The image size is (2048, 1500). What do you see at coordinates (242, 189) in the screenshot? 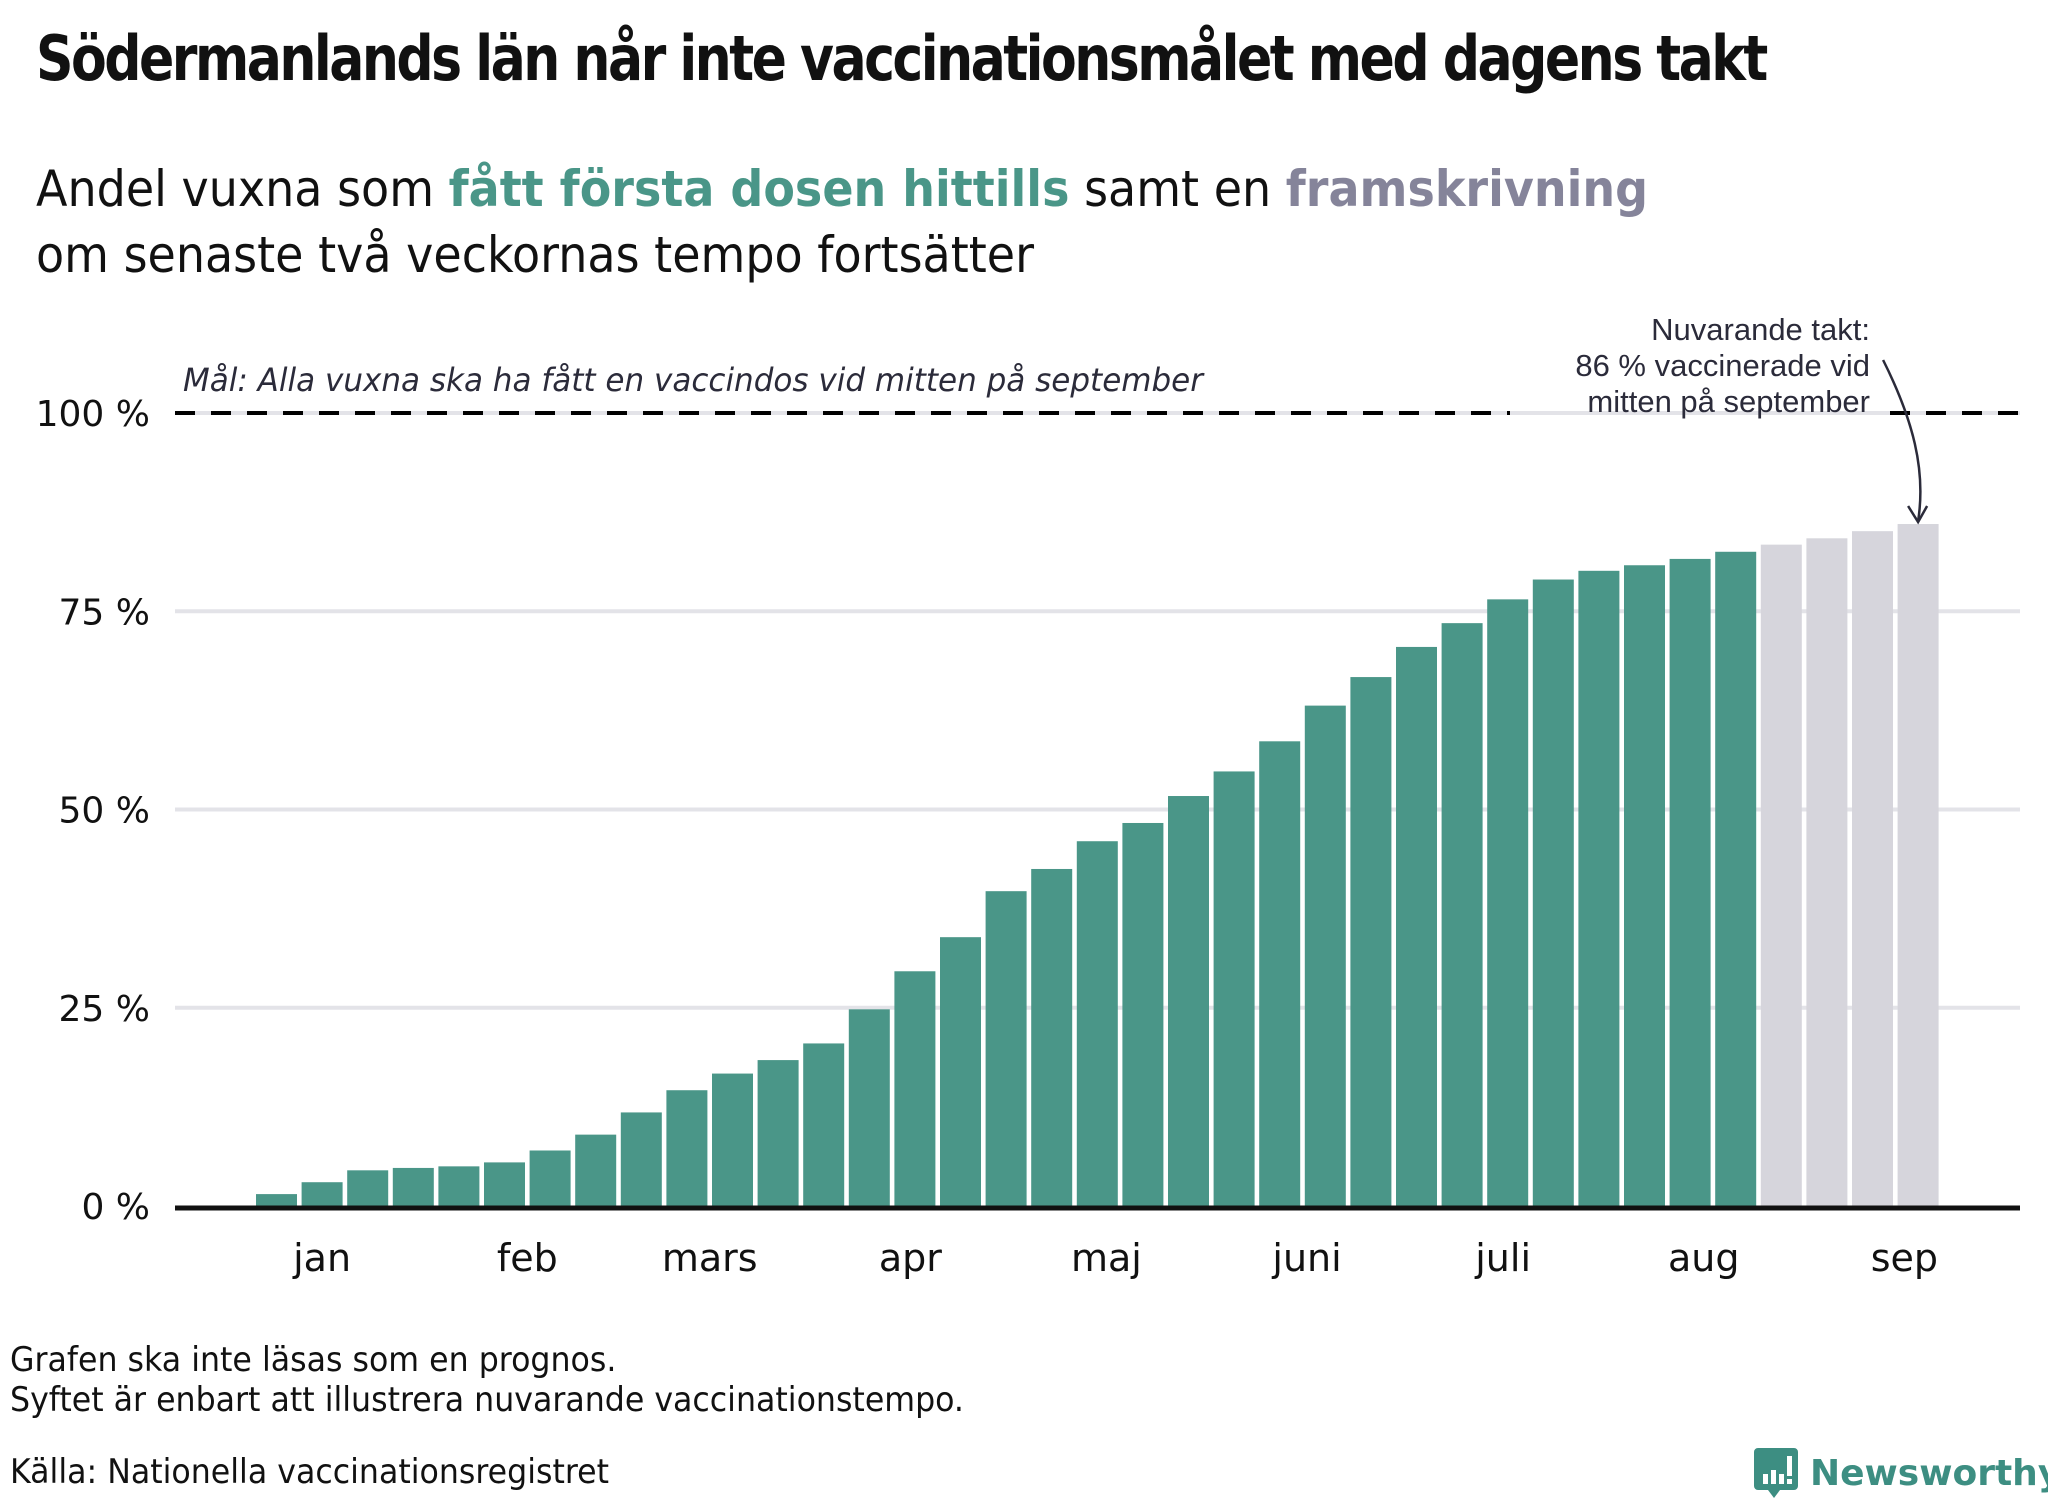
I see `subtitle-text: Andel vuxna som` at bounding box center [242, 189].